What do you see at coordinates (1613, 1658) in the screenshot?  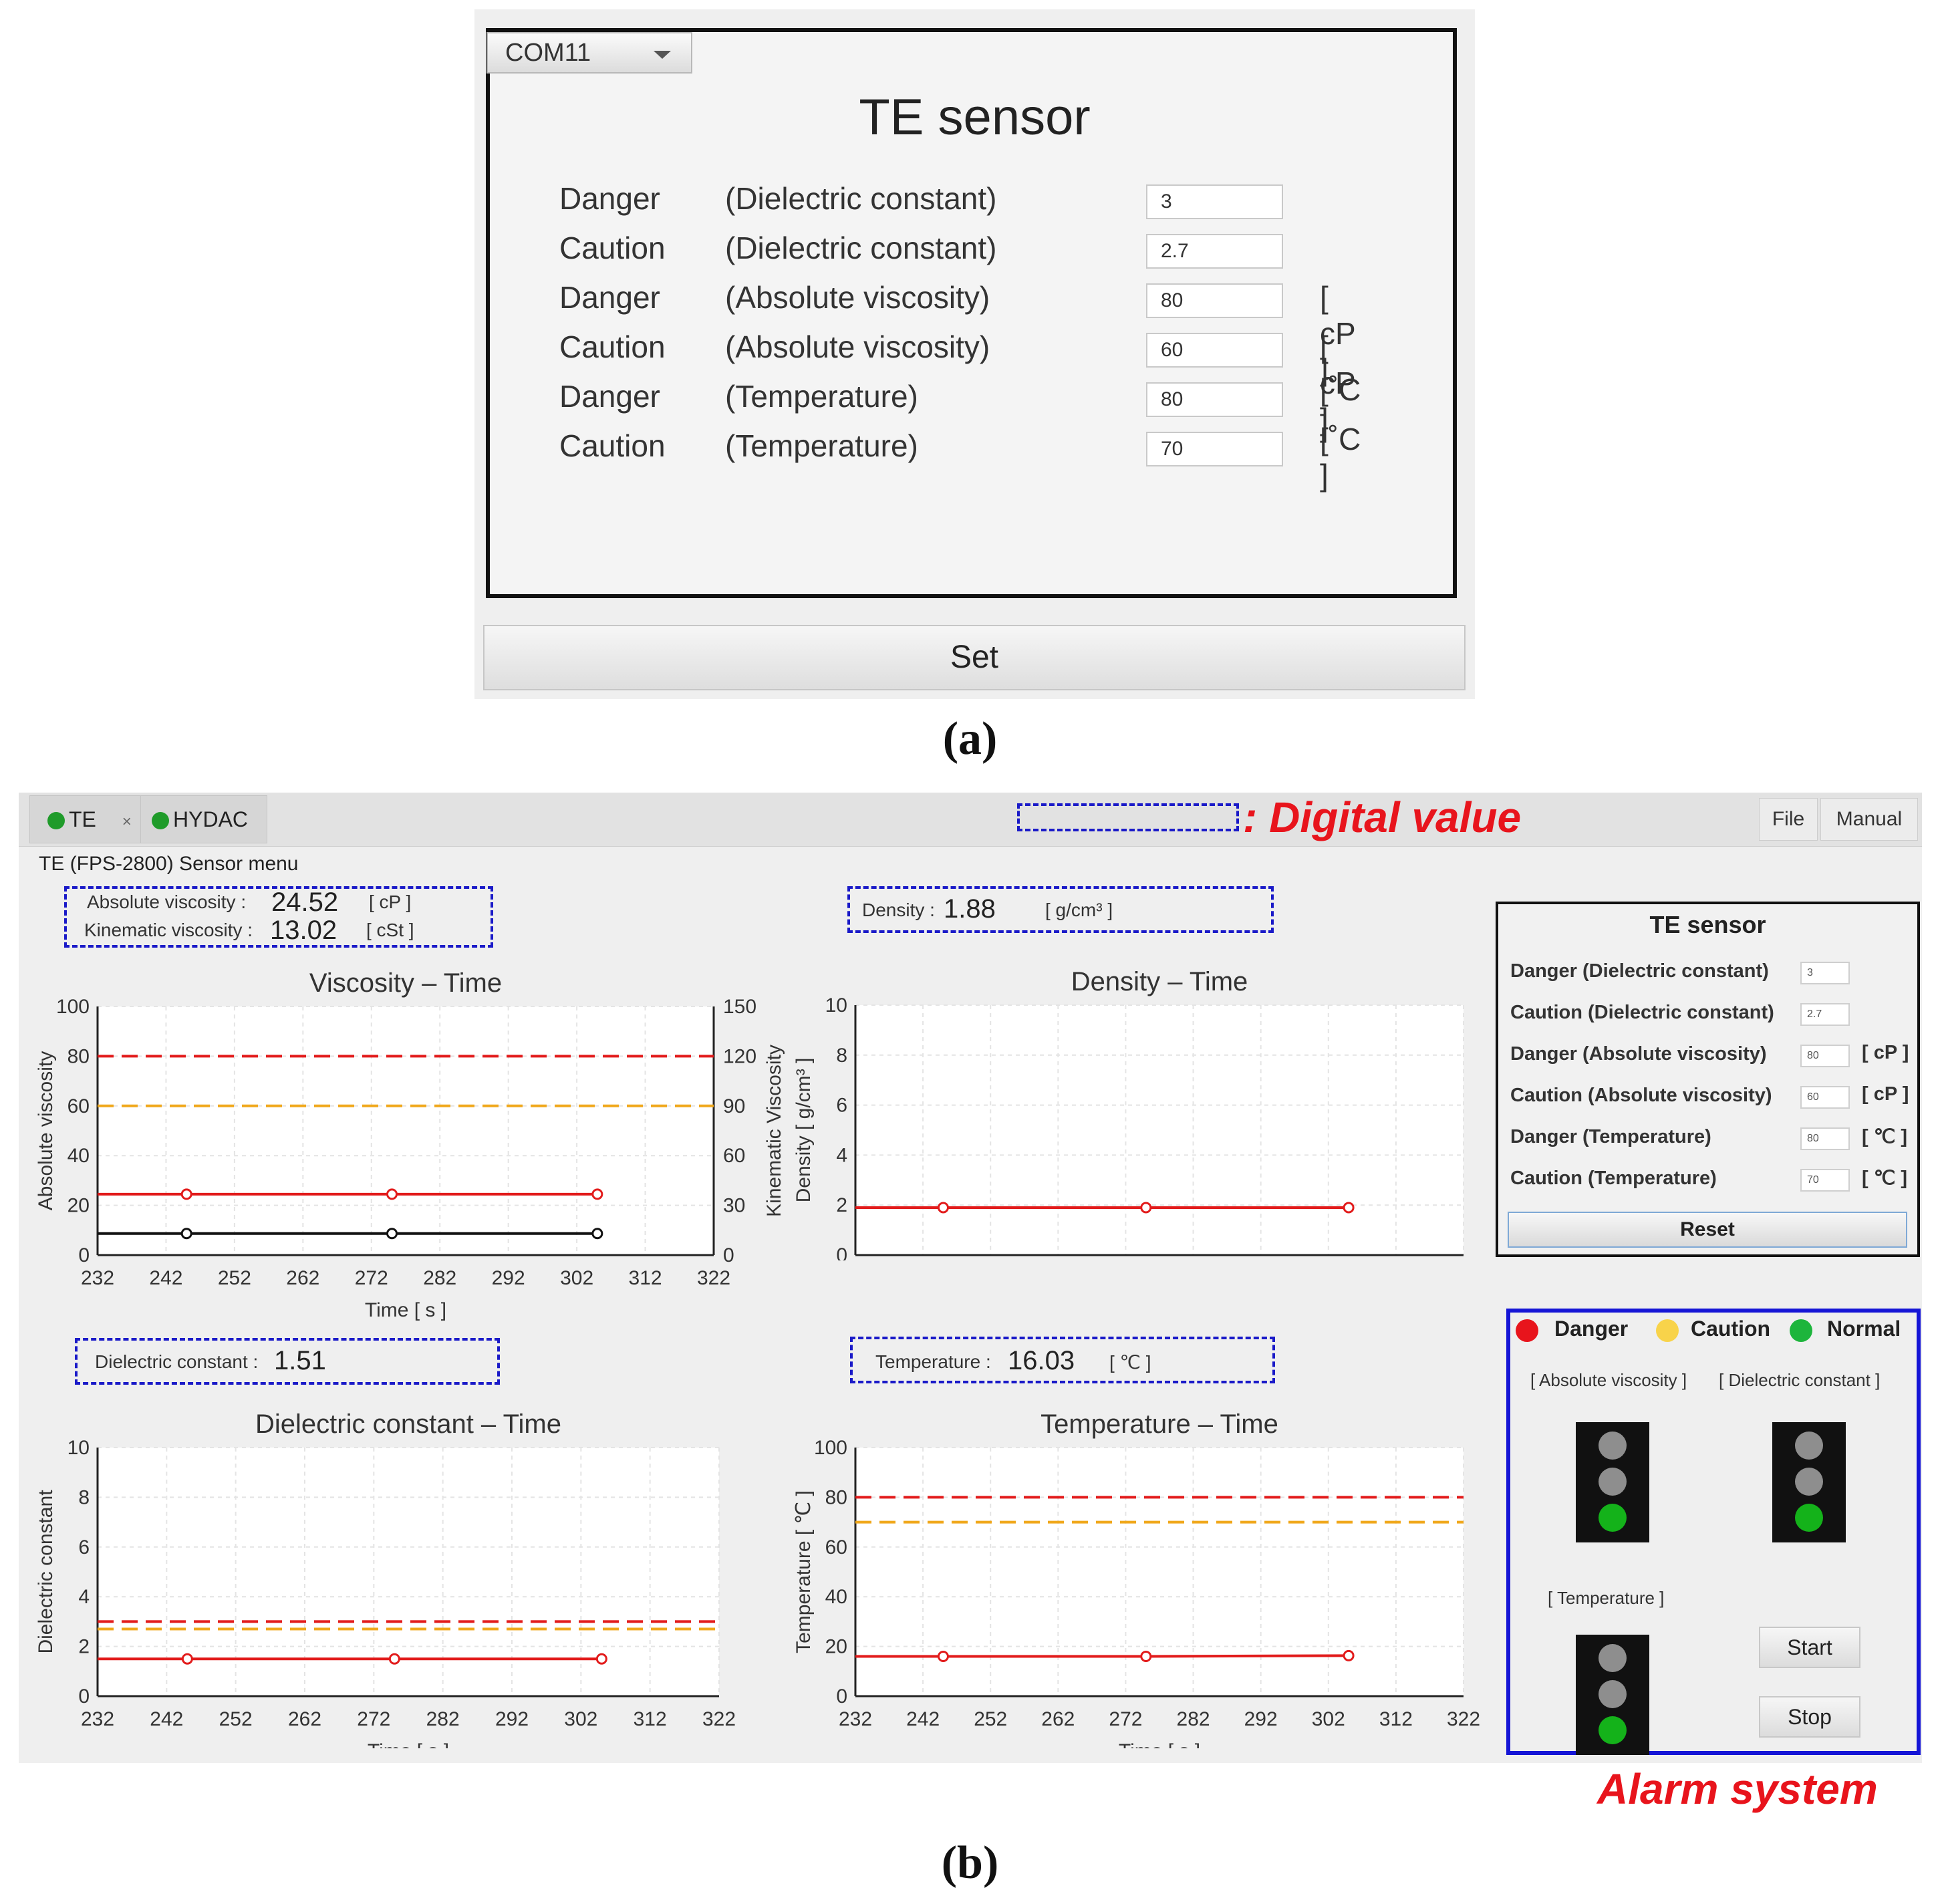 I see `bulb-danger-icon` at bounding box center [1613, 1658].